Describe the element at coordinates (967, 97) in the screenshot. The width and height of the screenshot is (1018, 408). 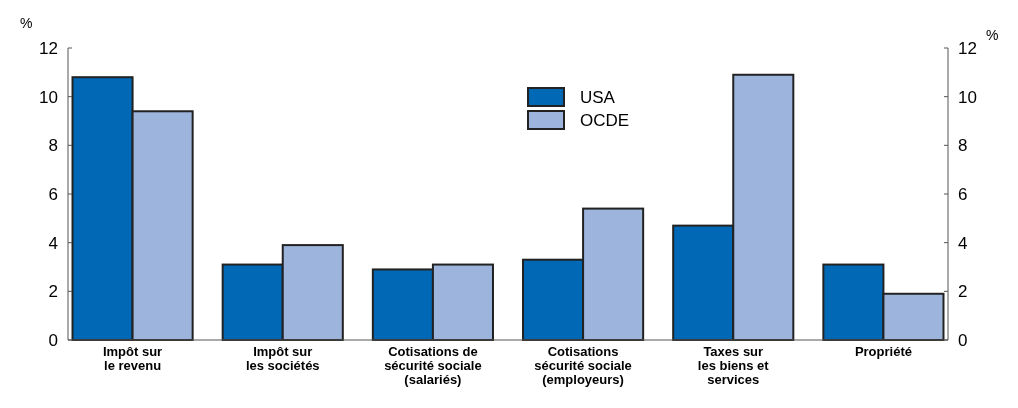
I see `y2-tick-label: 10` at that location.